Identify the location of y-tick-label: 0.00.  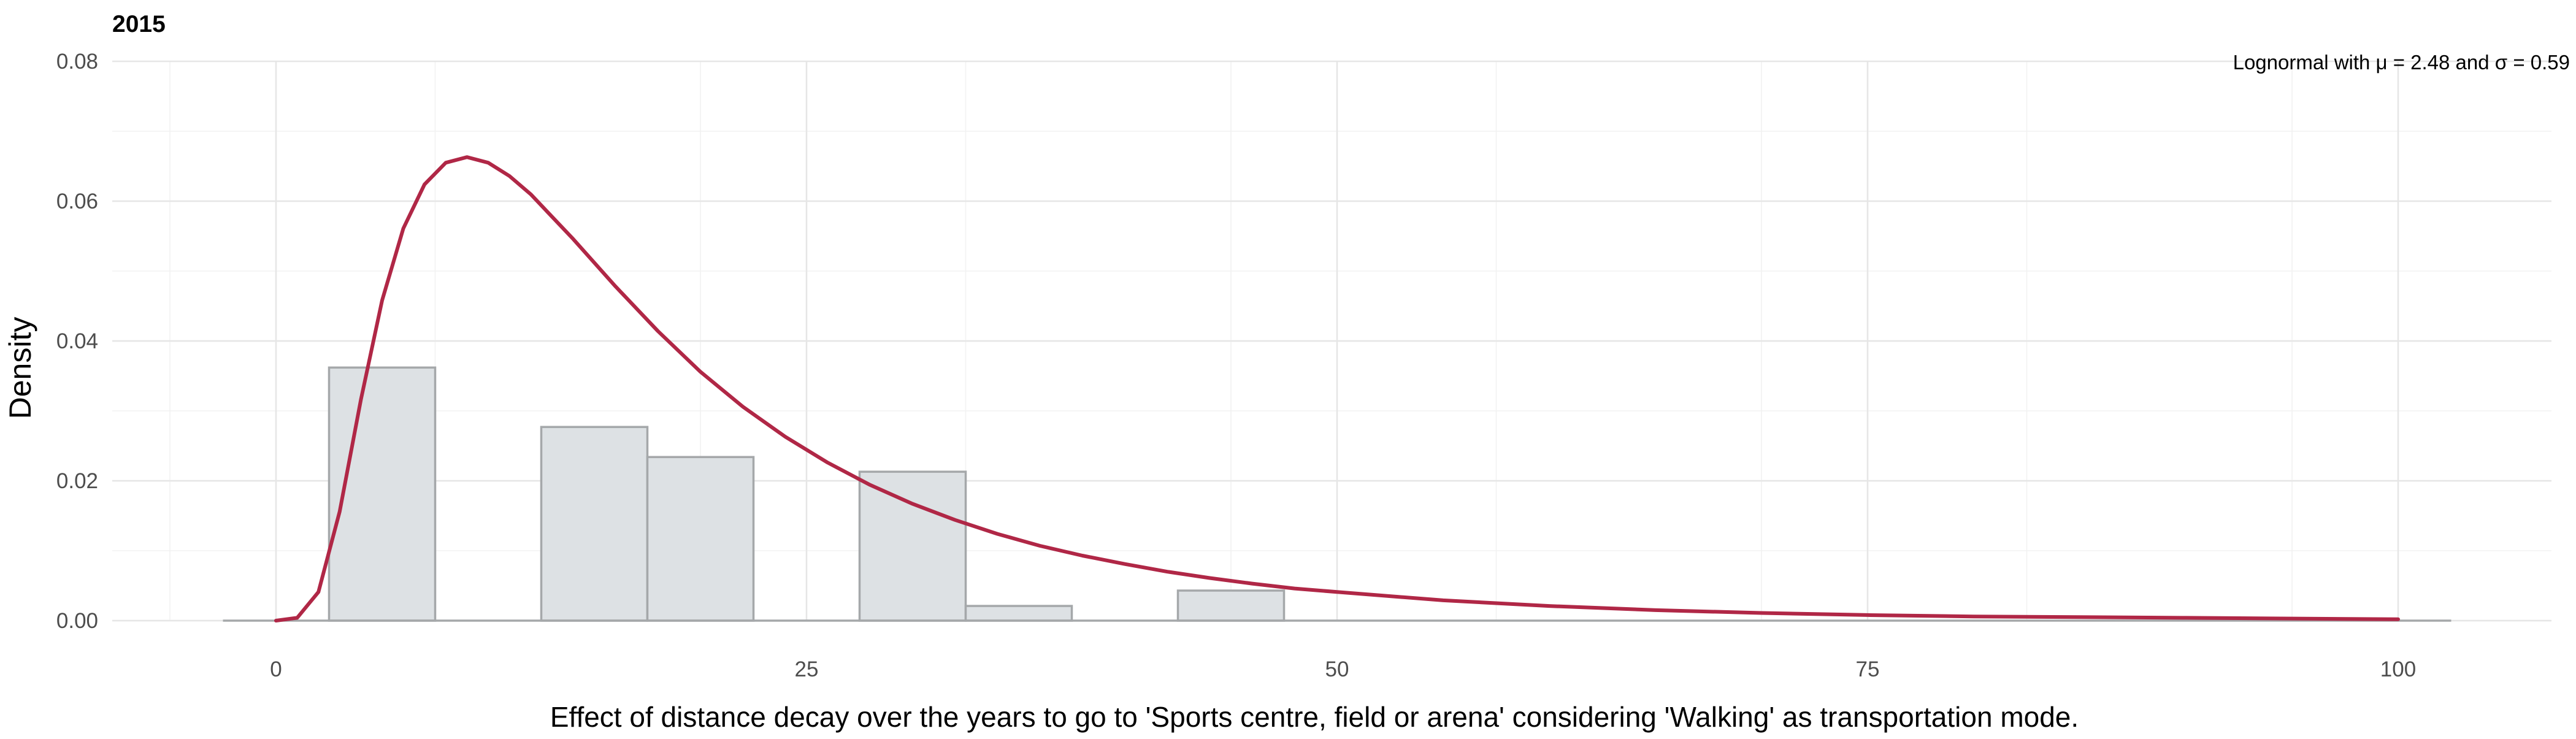
(77, 621).